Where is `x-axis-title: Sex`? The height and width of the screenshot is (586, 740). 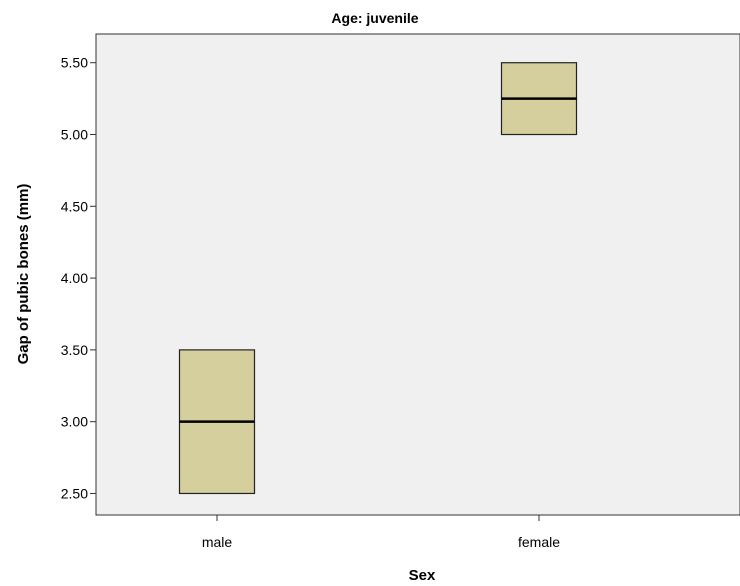 x-axis-title: Sex is located at coordinates (422, 575).